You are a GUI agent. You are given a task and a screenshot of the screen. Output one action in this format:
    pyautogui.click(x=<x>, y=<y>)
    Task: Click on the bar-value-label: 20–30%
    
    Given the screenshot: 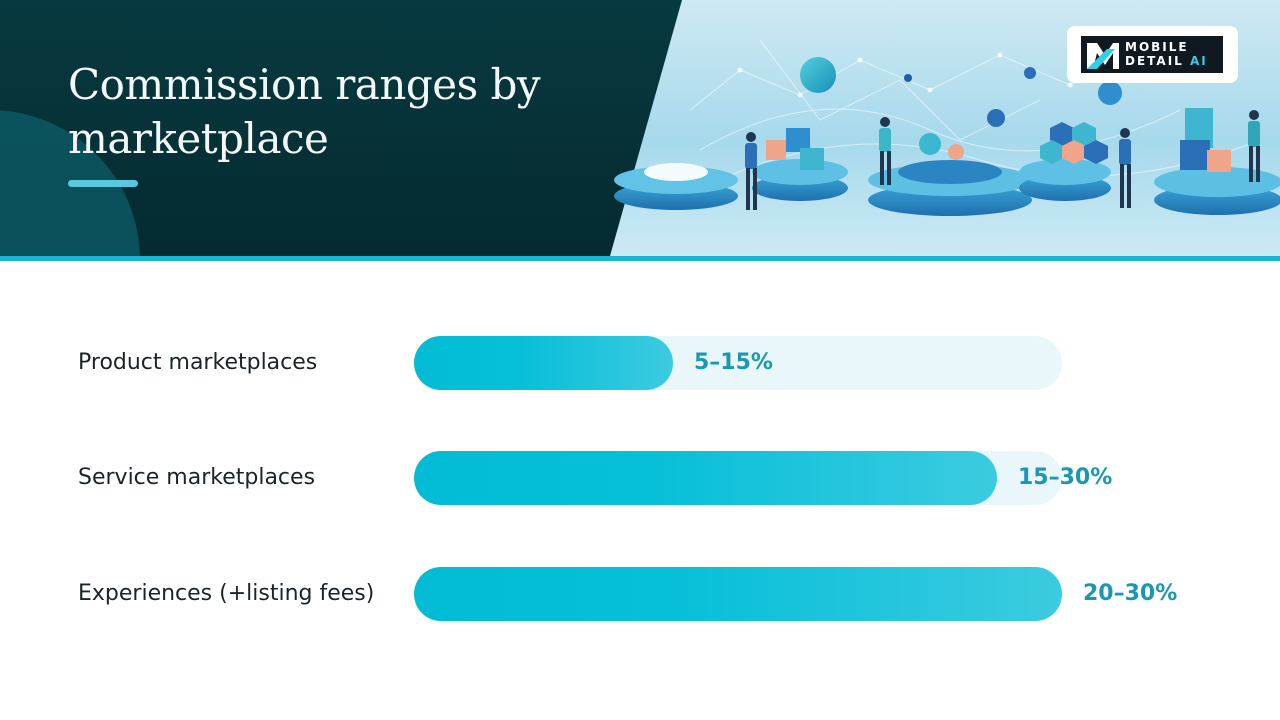 What is the action you would take?
    pyautogui.click(x=1130, y=593)
    